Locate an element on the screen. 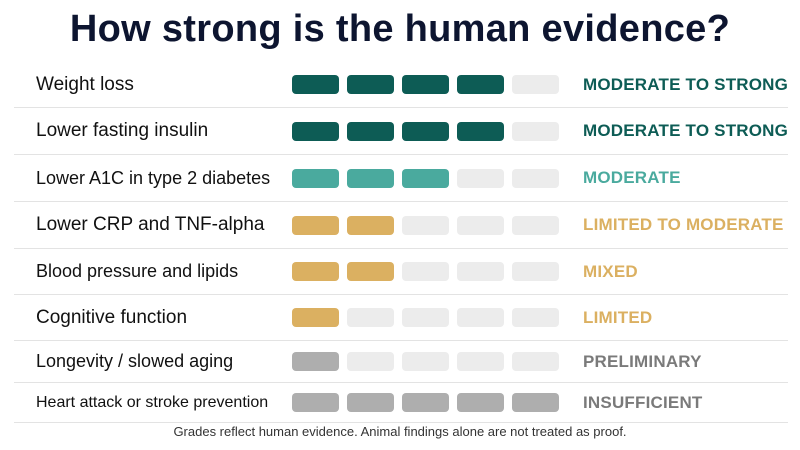  table-row: Blood pressure and lipids MIXED is located at coordinates (401, 272).